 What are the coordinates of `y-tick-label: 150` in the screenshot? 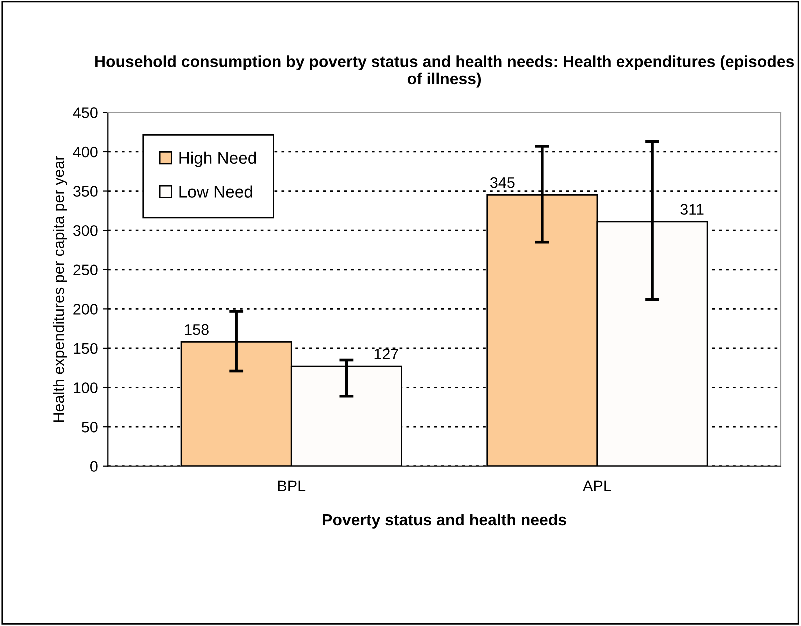 It's located at (86, 348).